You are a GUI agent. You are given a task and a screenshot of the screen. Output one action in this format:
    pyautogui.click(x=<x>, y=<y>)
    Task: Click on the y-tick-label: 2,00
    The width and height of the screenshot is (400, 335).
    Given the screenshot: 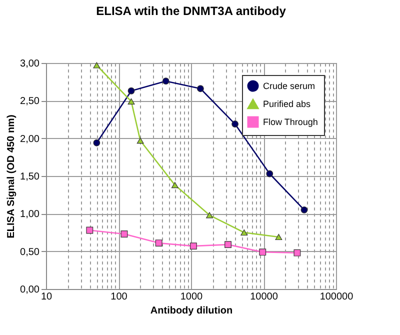 What is the action you would take?
    pyautogui.click(x=30, y=139)
    